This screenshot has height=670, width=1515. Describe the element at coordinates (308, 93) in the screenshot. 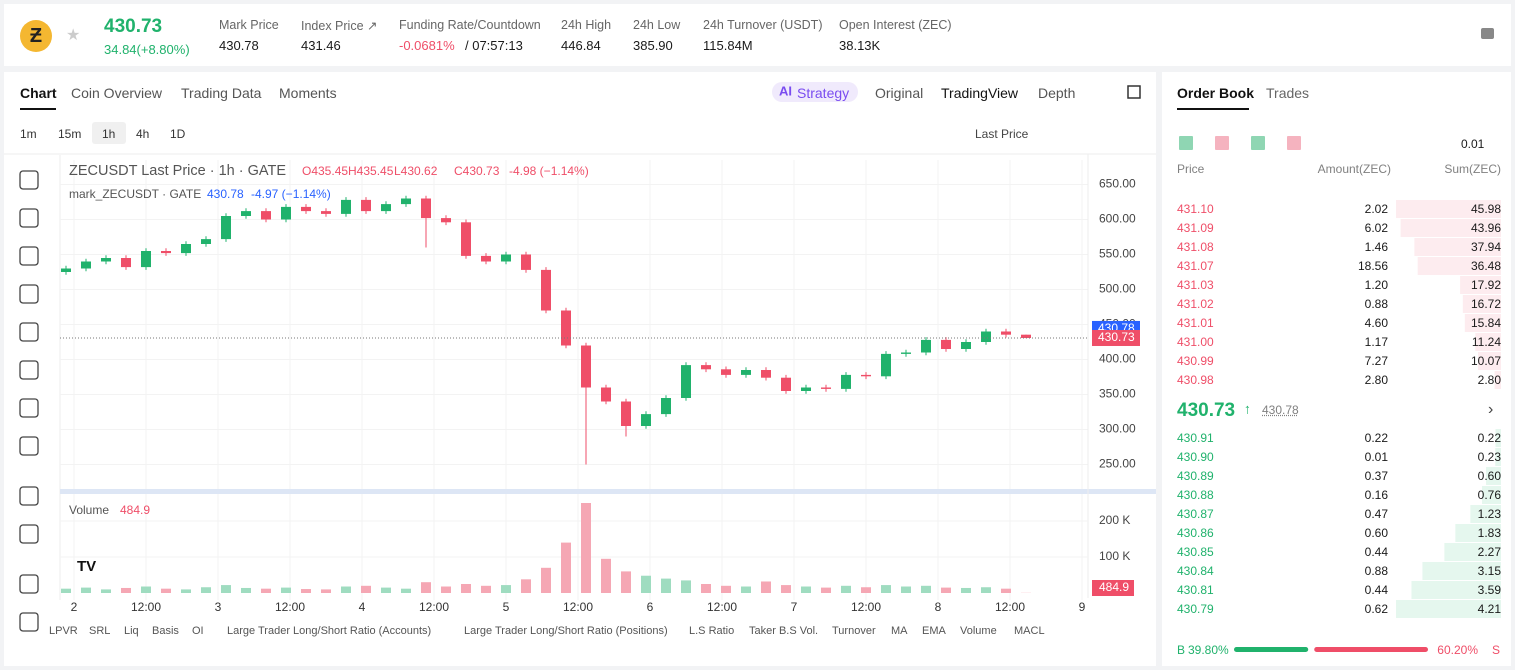

I see `chart-tab: Moments` at that location.